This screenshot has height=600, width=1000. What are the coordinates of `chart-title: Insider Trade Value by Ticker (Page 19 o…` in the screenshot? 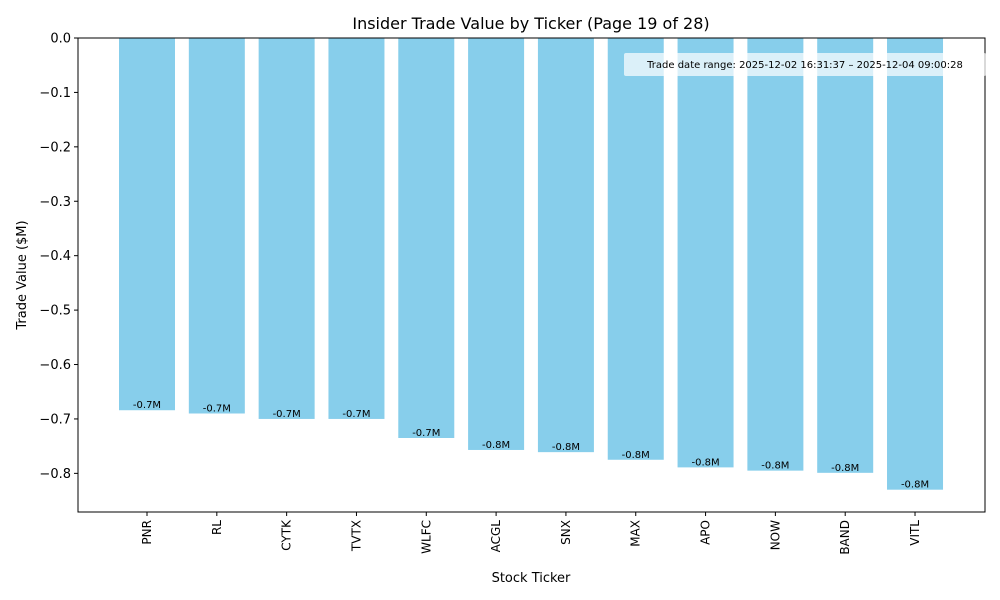 It's located at (530, 23).